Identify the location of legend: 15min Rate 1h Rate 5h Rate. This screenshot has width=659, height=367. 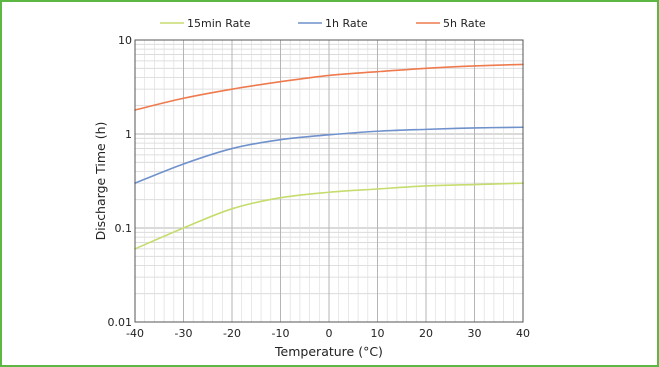
(323, 23).